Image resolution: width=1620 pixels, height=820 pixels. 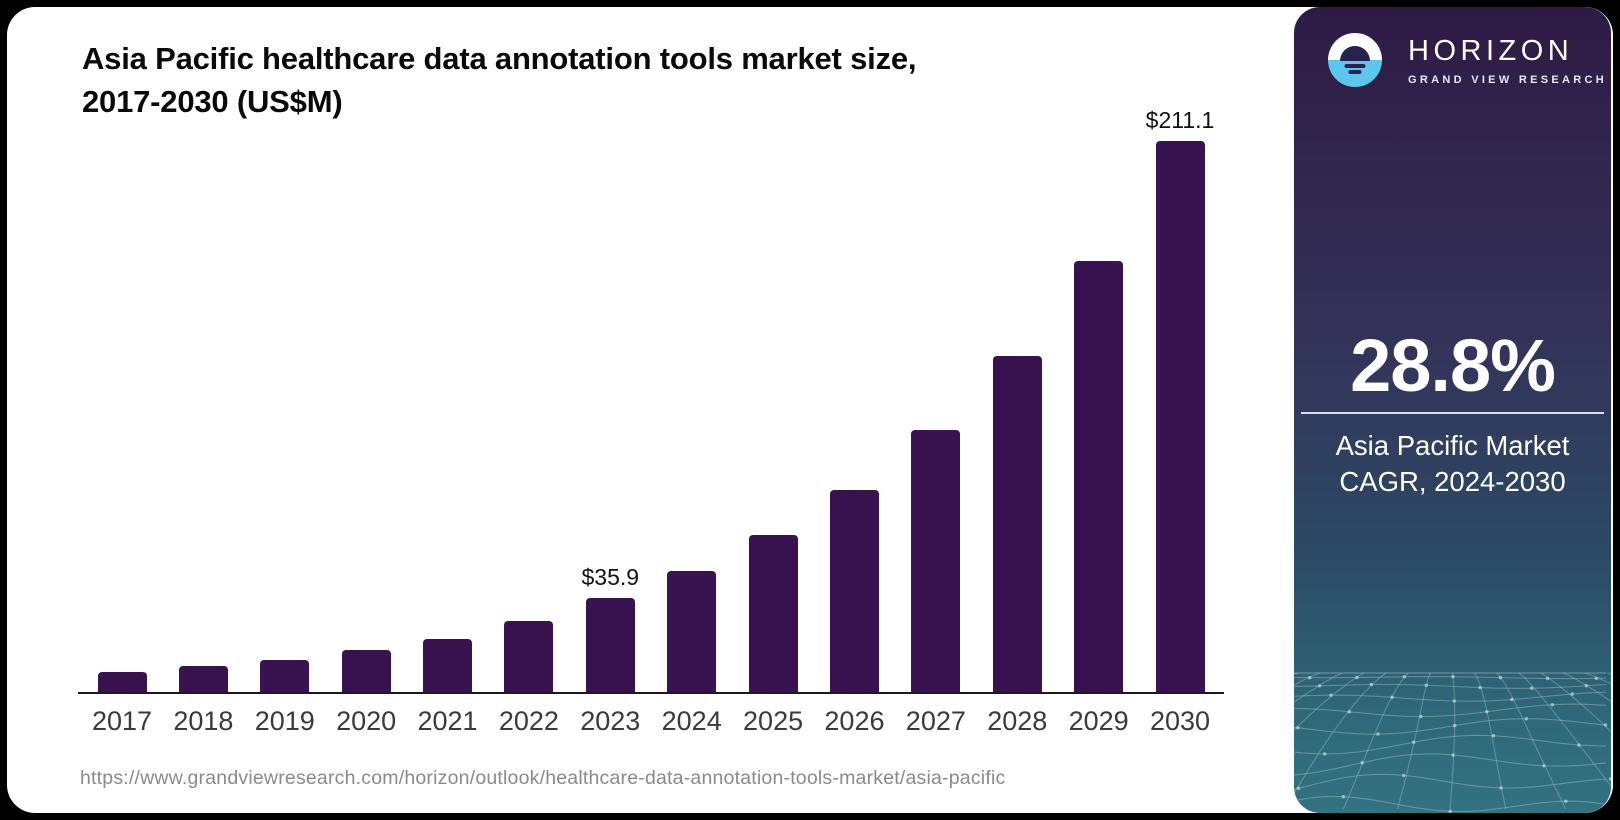 What do you see at coordinates (1453, 365) in the screenshot?
I see `cagr-value: 28.8%` at bounding box center [1453, 365].